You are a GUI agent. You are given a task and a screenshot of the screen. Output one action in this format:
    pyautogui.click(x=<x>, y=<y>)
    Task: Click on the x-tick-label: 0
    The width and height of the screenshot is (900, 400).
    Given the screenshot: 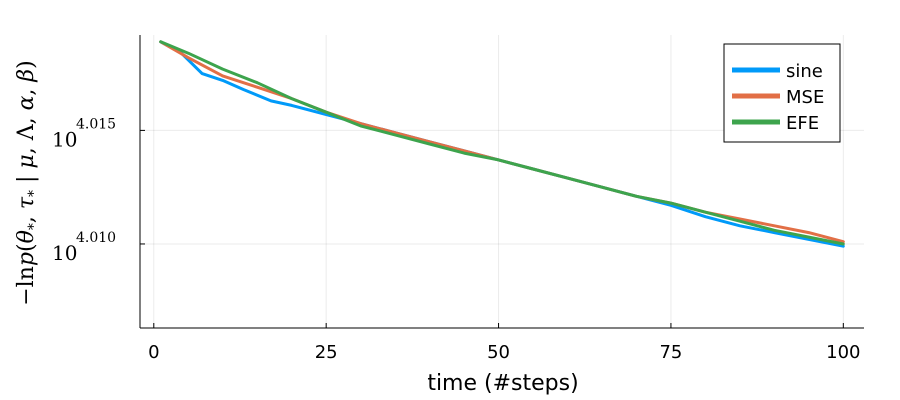 What is the action you would take?
    pyautogui.click(x=153, y=352)
    